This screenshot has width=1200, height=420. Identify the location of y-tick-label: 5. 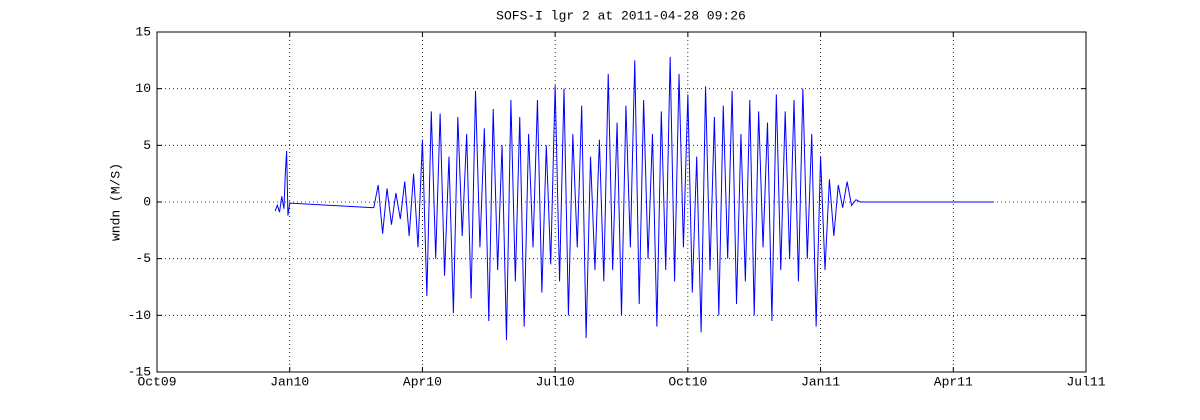
(147, 145).